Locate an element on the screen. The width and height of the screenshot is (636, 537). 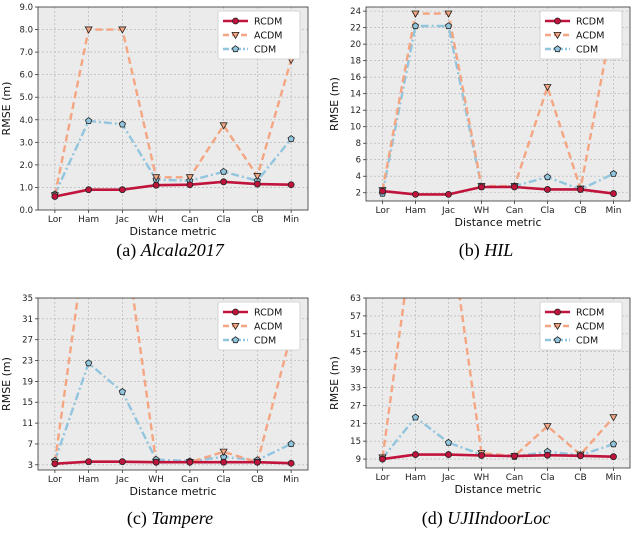
caption-c: (c) Tampere is located at coordinates (170, 518).